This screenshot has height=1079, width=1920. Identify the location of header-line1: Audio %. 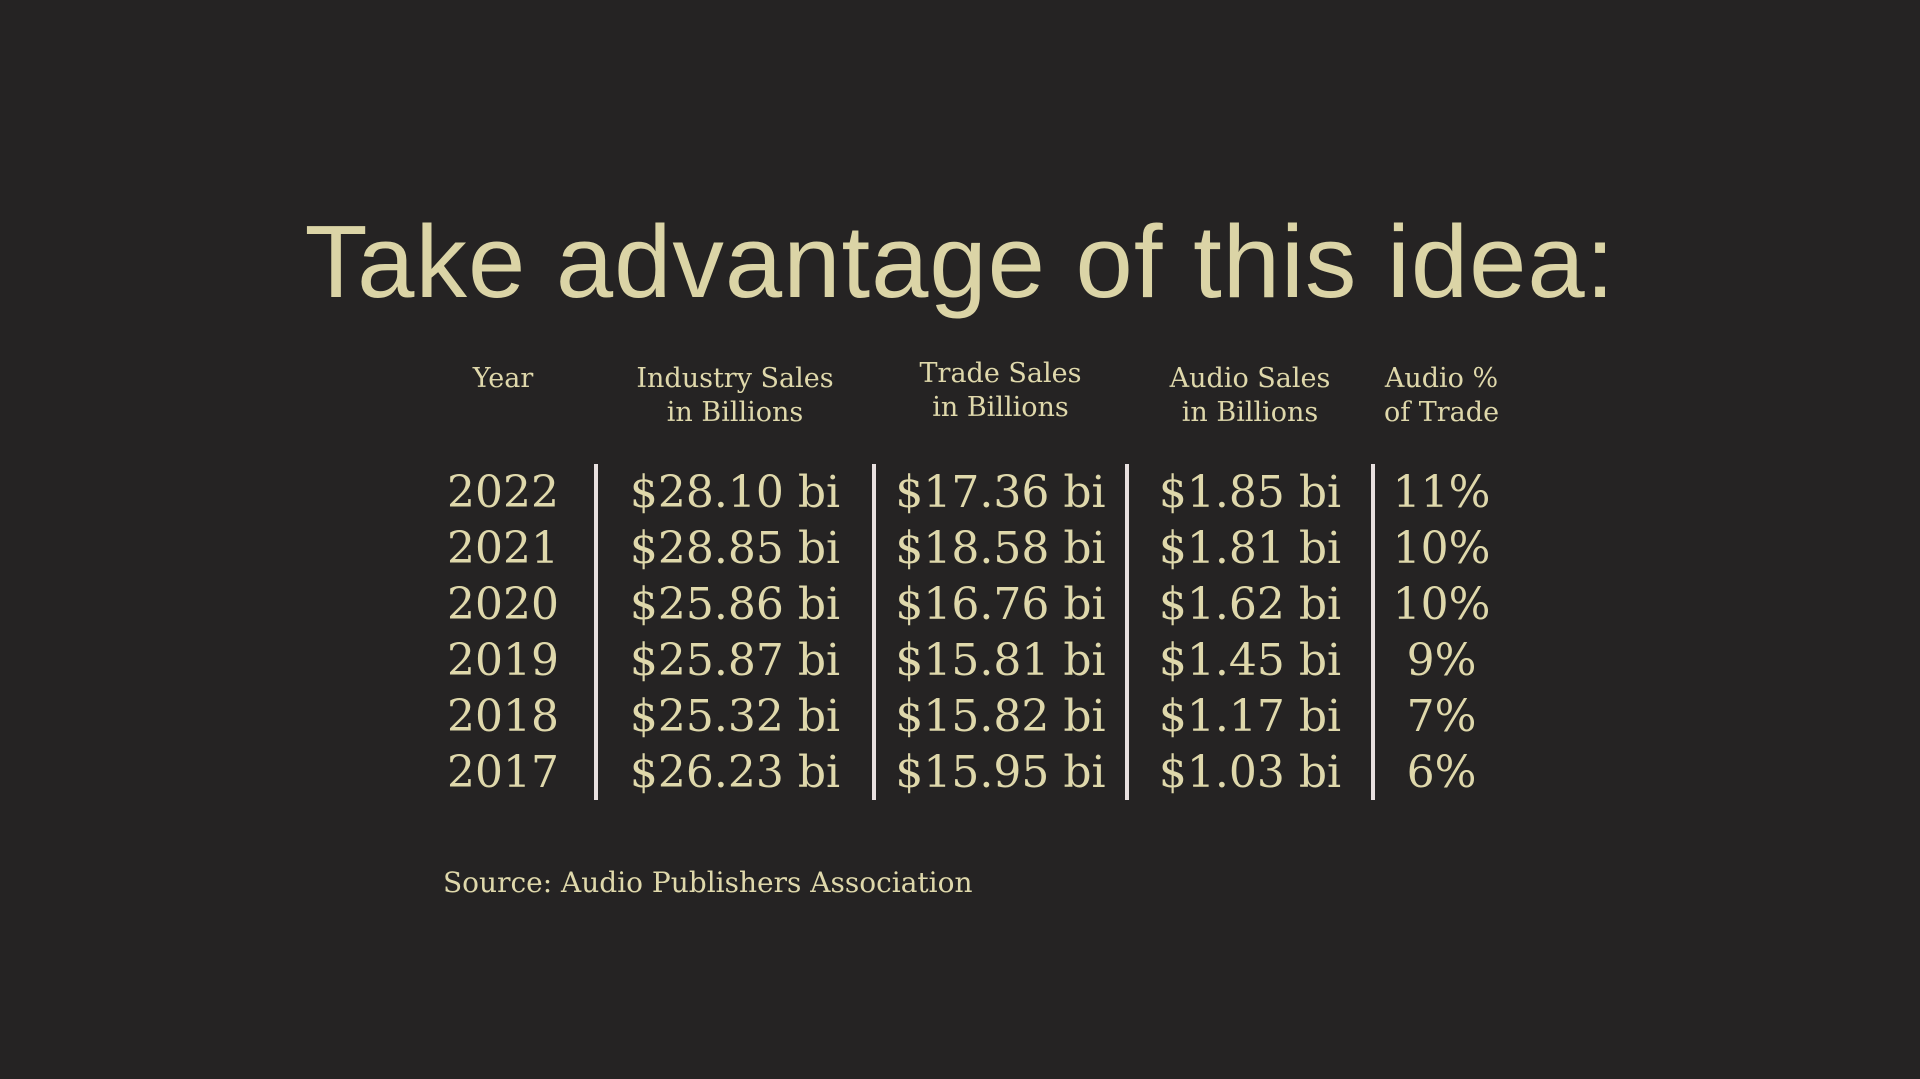
(1441, 378).